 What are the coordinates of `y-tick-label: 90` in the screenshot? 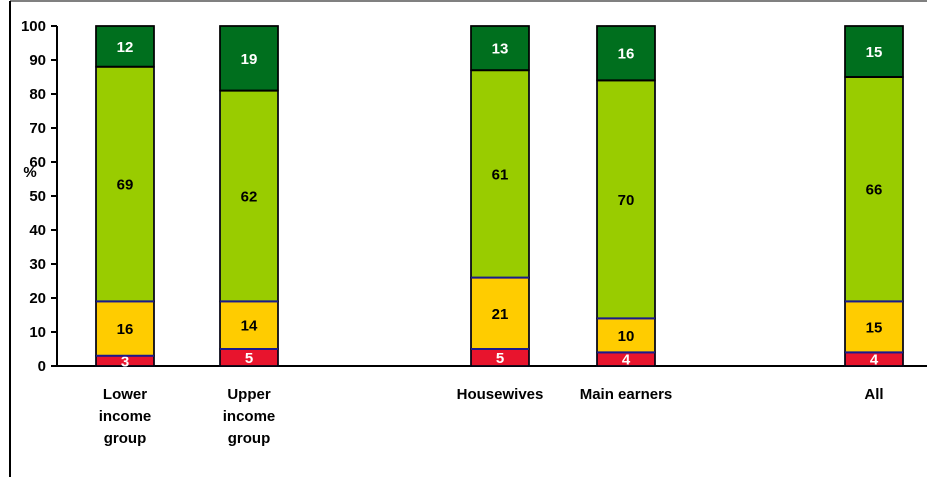 It's located at (37, 60).